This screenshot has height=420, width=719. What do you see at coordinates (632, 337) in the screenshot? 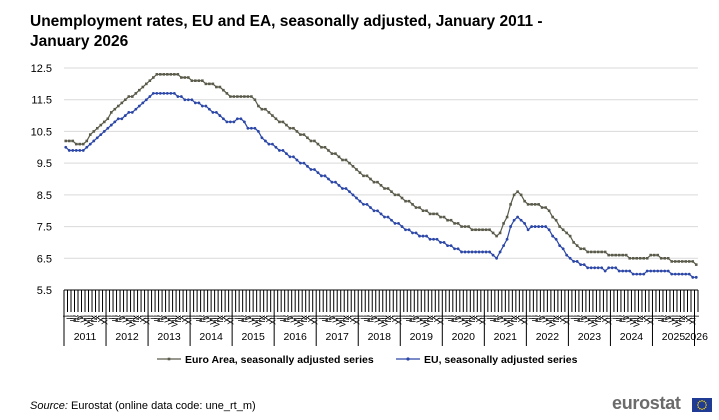
I see `year-label: 2024` at bounding box center [632, 337].